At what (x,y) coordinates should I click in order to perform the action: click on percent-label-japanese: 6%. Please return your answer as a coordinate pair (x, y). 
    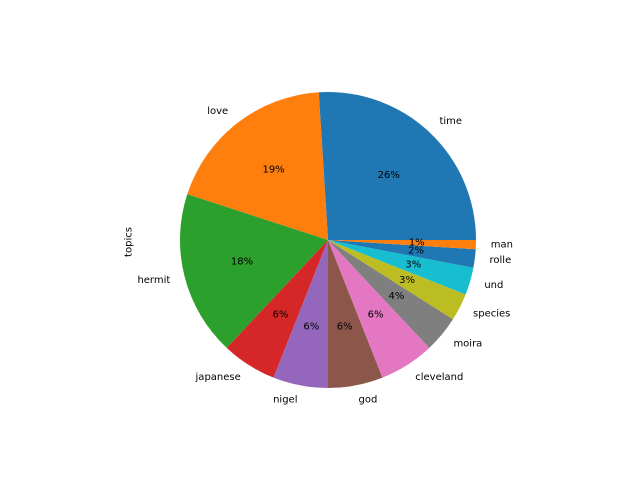
    Looking at the image, I should click on (280, 314).